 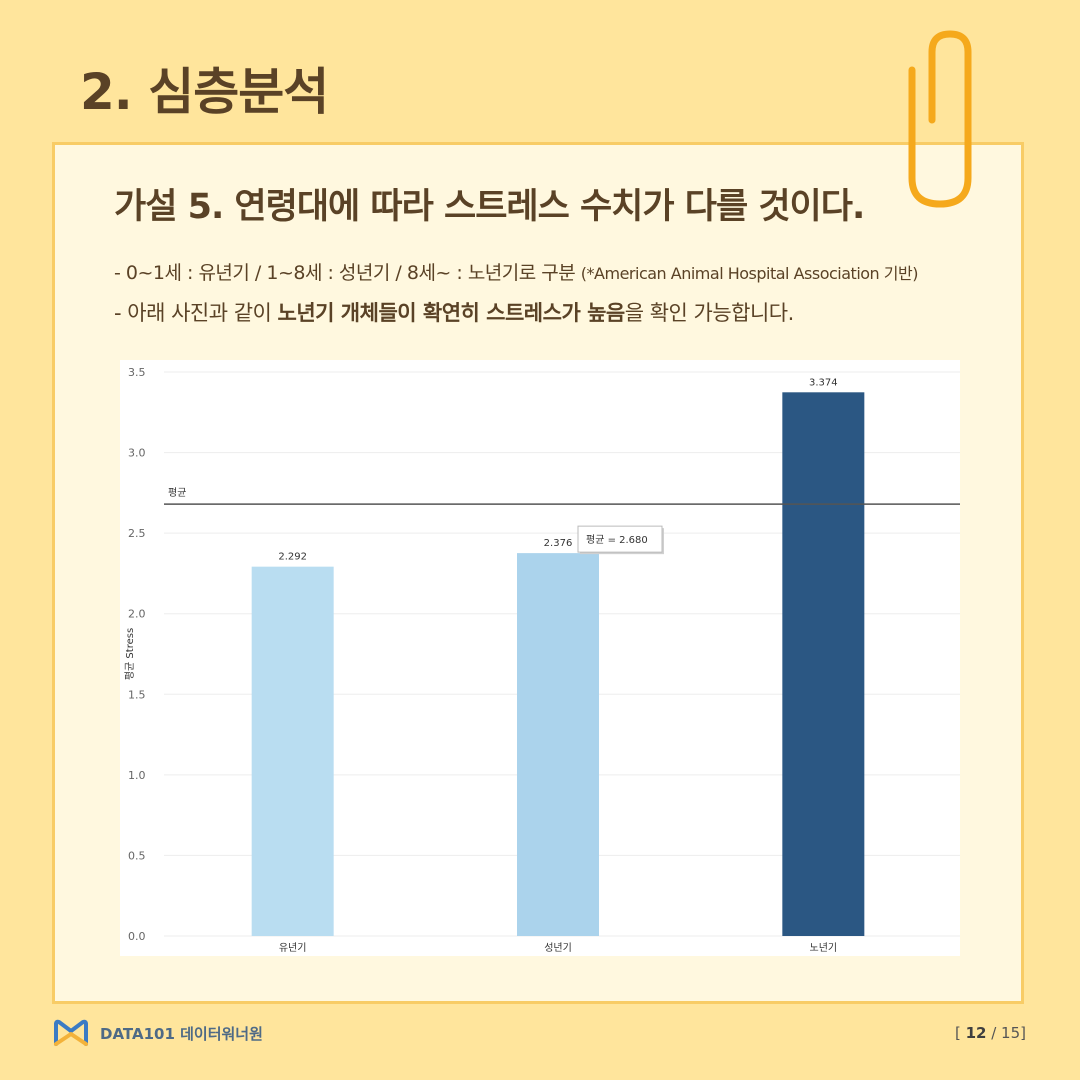 I want to click on description-line-2-bold: 노년기 개체들이 확연히 스트레스가 높음, so click(x=451, y=313).